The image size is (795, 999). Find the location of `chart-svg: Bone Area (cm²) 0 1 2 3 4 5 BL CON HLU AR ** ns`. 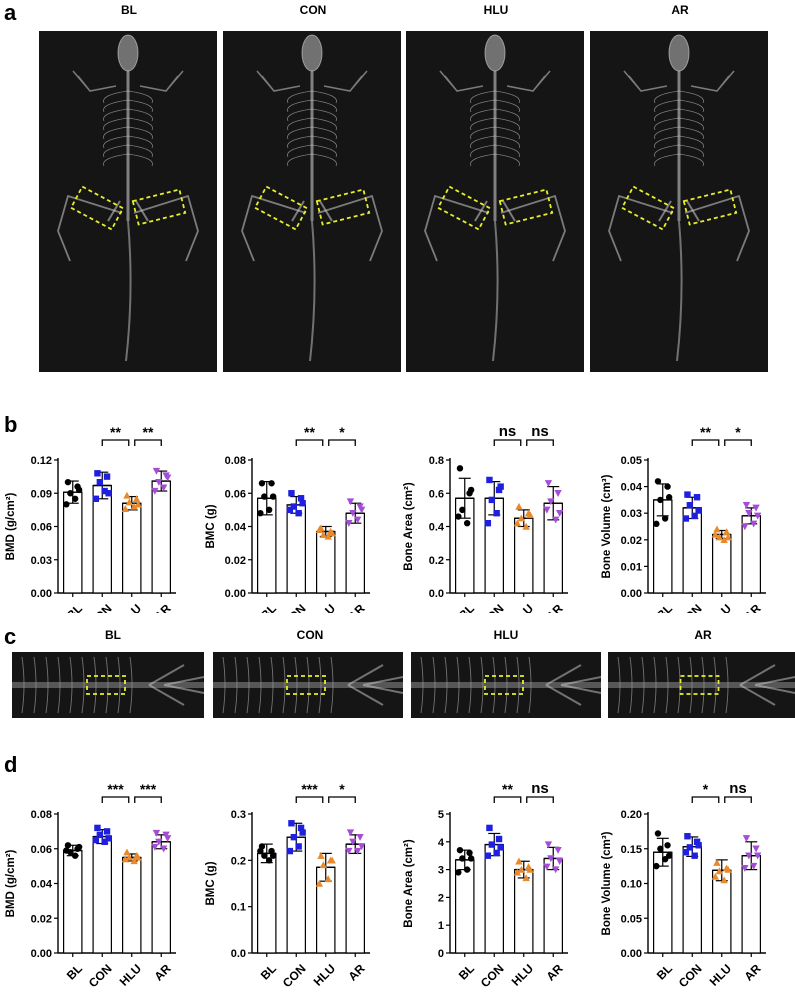

chart-svg: Bone Area (cm²) 0 1 2 3 4 5 BL CON HLU AR ** ns is located at coordinates (485, 885).